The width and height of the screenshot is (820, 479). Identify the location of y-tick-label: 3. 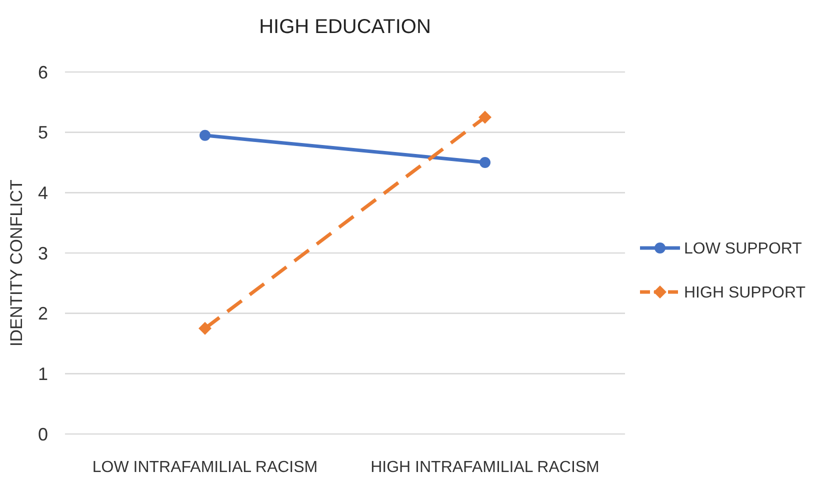
(43, 253).